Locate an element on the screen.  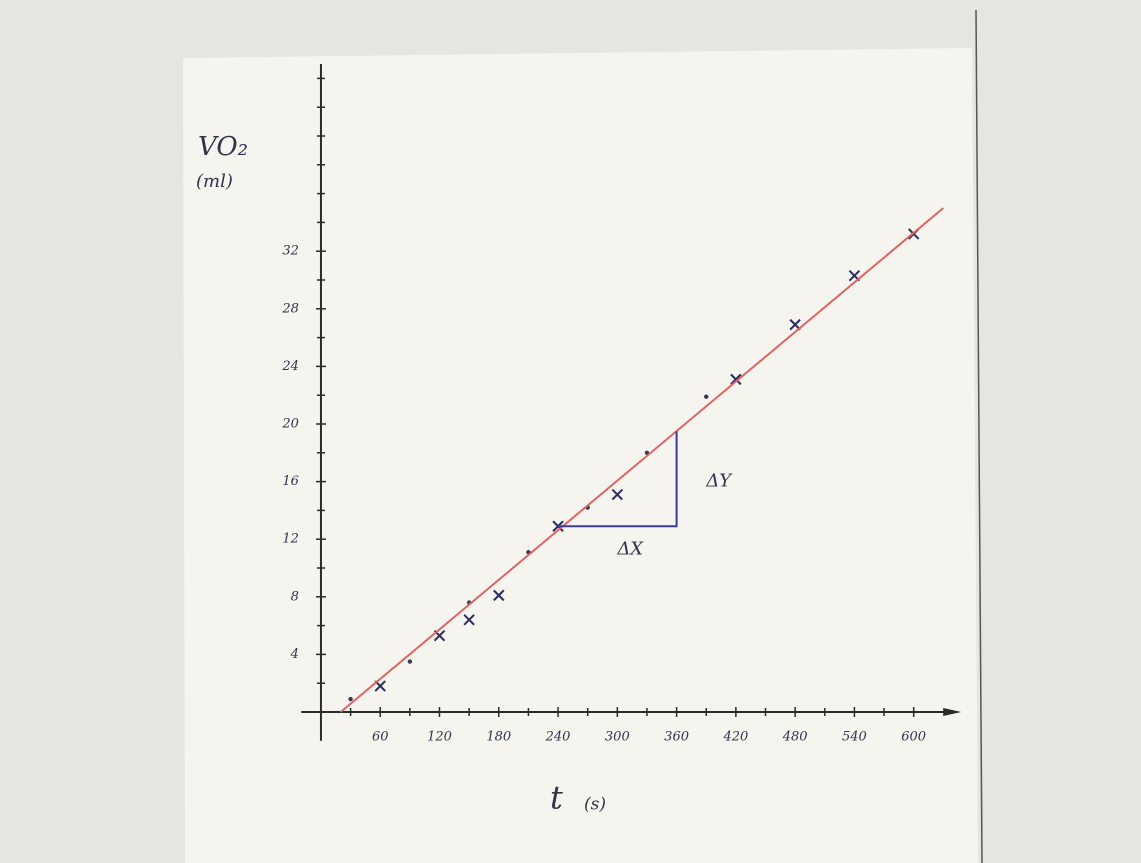
y-label: VO₂ is located at coordinates (223, 147).